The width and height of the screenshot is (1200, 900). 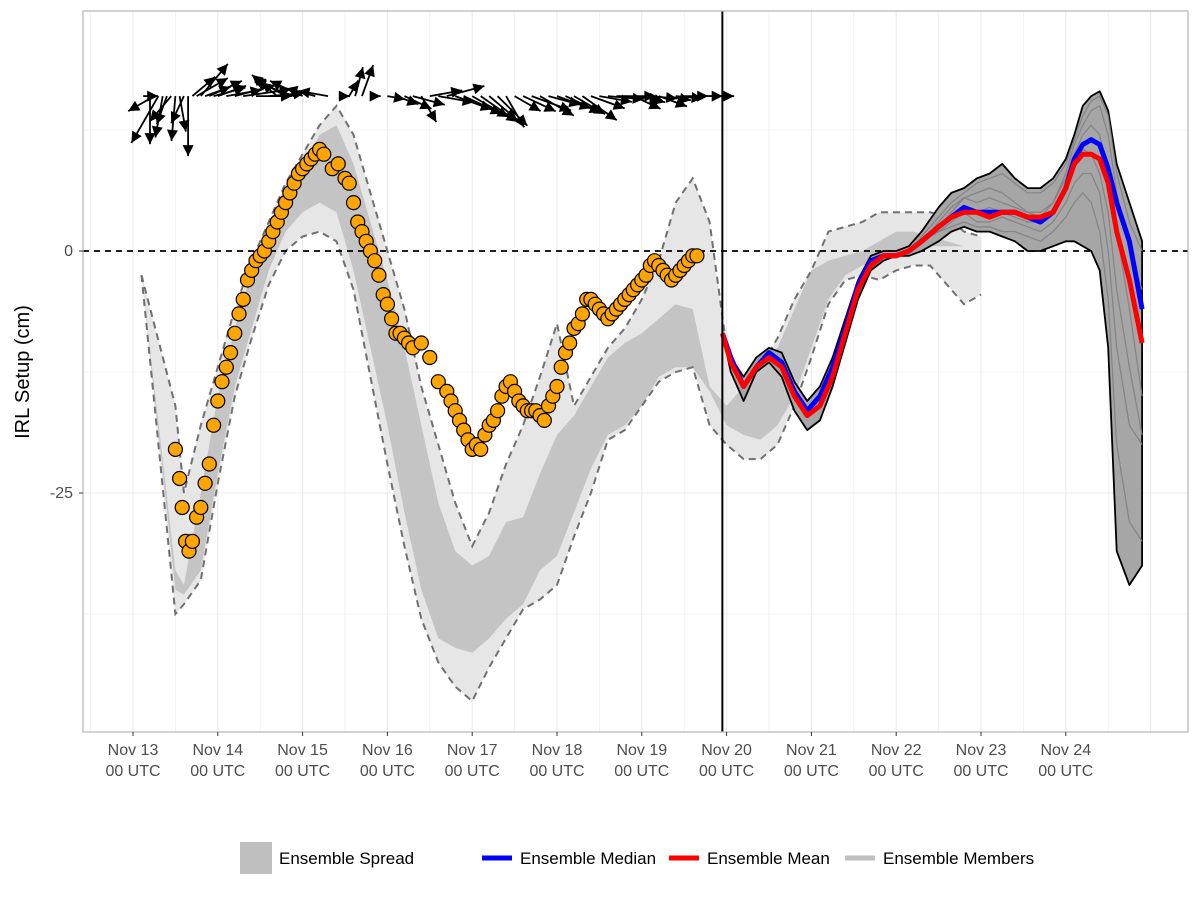 What do you see at coordinates (641, 750) in the screenshot?
I see `x-tick-label-date: Nov 19` at bounding box center [641, 750].